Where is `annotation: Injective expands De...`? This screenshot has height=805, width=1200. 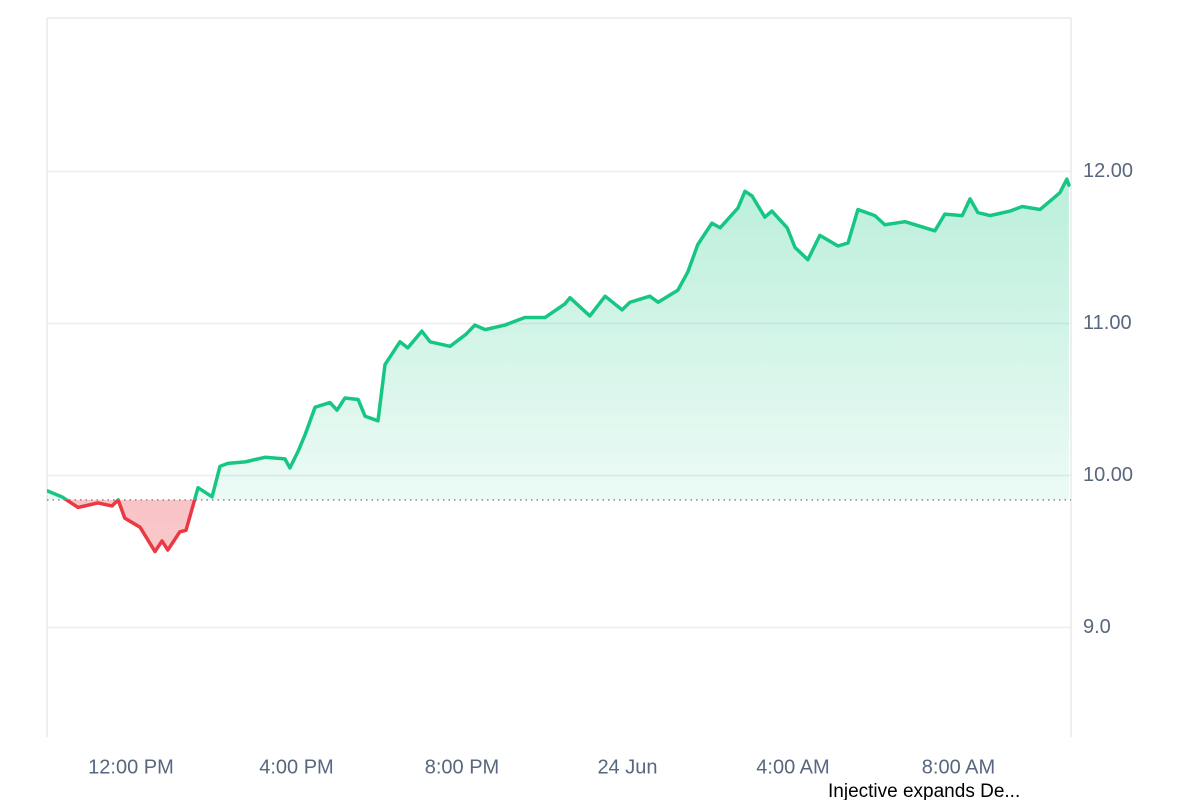 annotation: Injective expands De... is located at coordinates (924, 790).